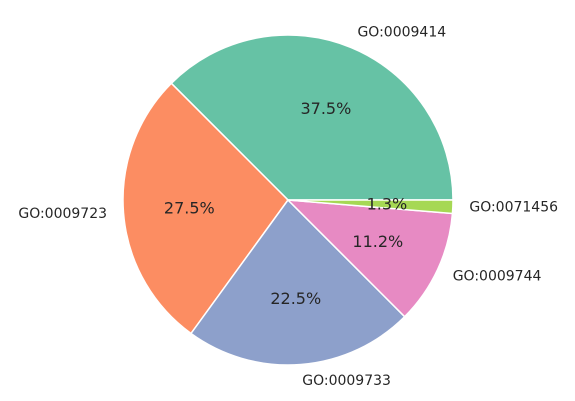 The image size is (575, 401). I want to click on category-label: GO:0009733, so click(346, 381).